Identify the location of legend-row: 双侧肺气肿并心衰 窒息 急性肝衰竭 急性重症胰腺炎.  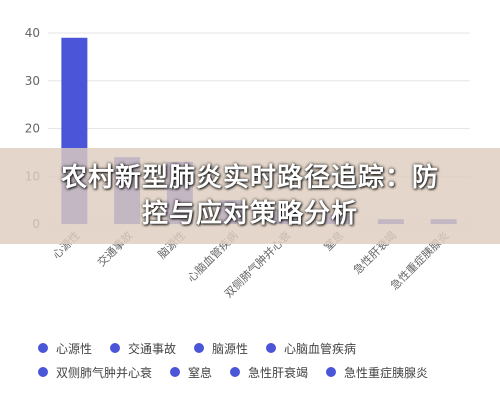
(263, 372).